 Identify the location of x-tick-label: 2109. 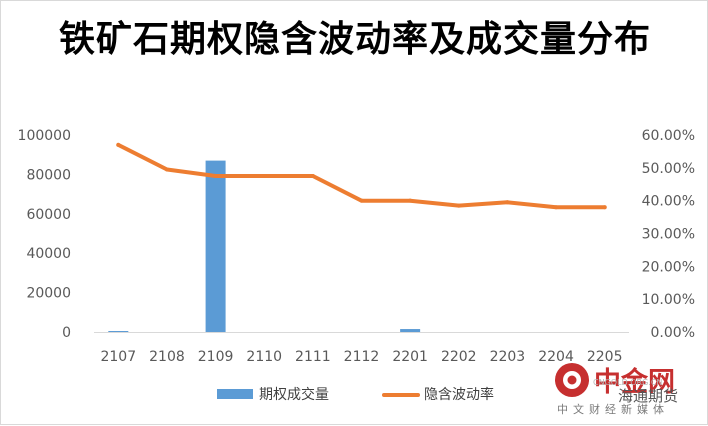
(216, 357).